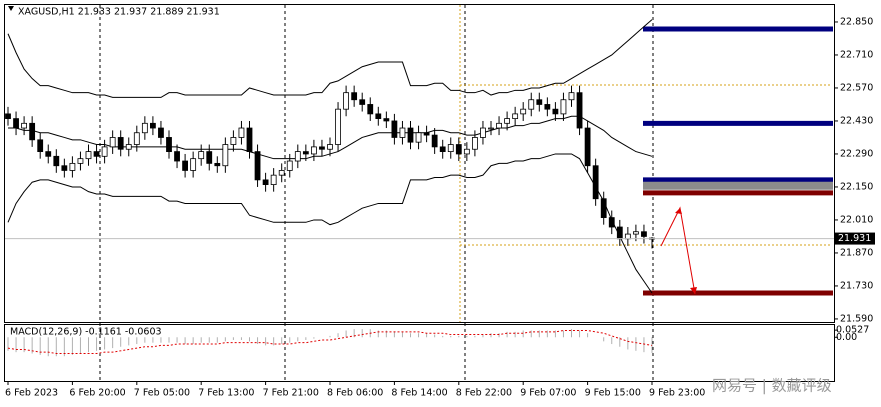 Image resolution: width=881 pixels, height=407 pixels. What do you see at coordinates (330, 58) in the screenshot?
I see `bollinger-band` at bounding box center [330, 58].